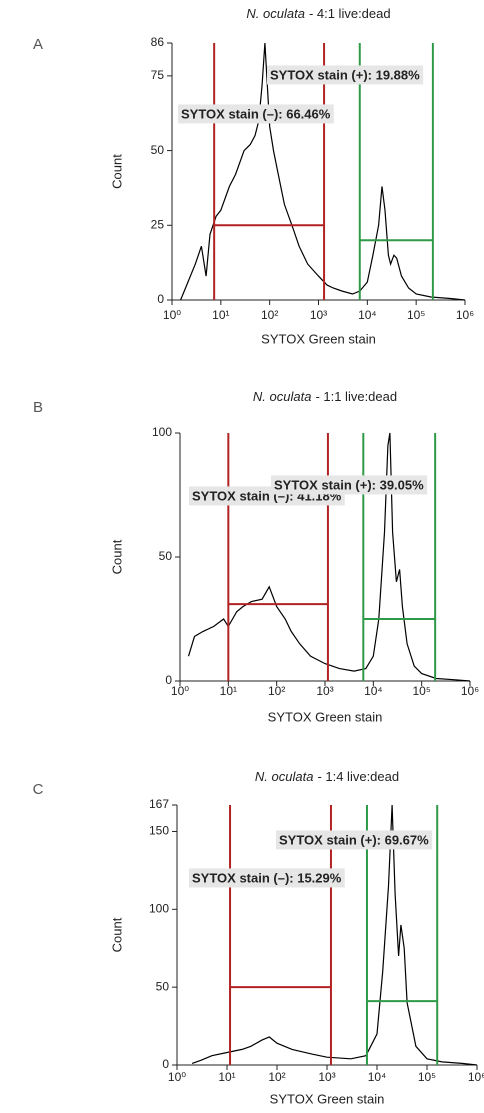 The width and height of the screenshot is (484, 1113). I want to click on gate-label: SYTOX stain (+): 19.88%, so click(345, 74).